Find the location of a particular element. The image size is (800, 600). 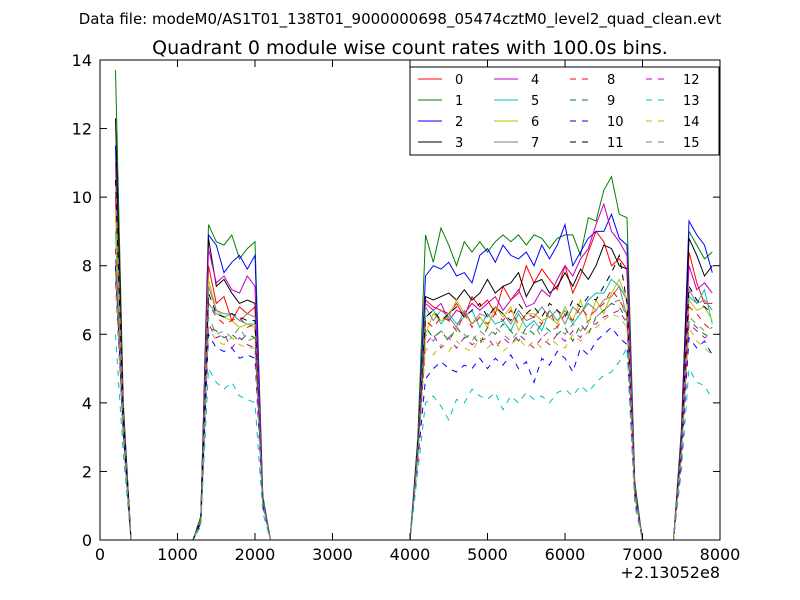

y-tick-label: 8 is located at coordinates (87, 266).